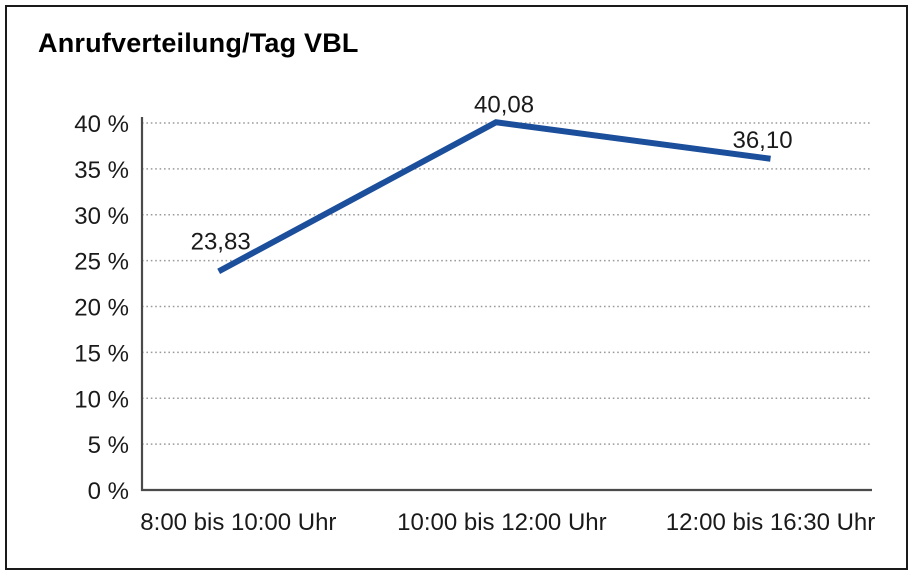  I want to click on y-tick-label: 0 %, so click(108, 491).